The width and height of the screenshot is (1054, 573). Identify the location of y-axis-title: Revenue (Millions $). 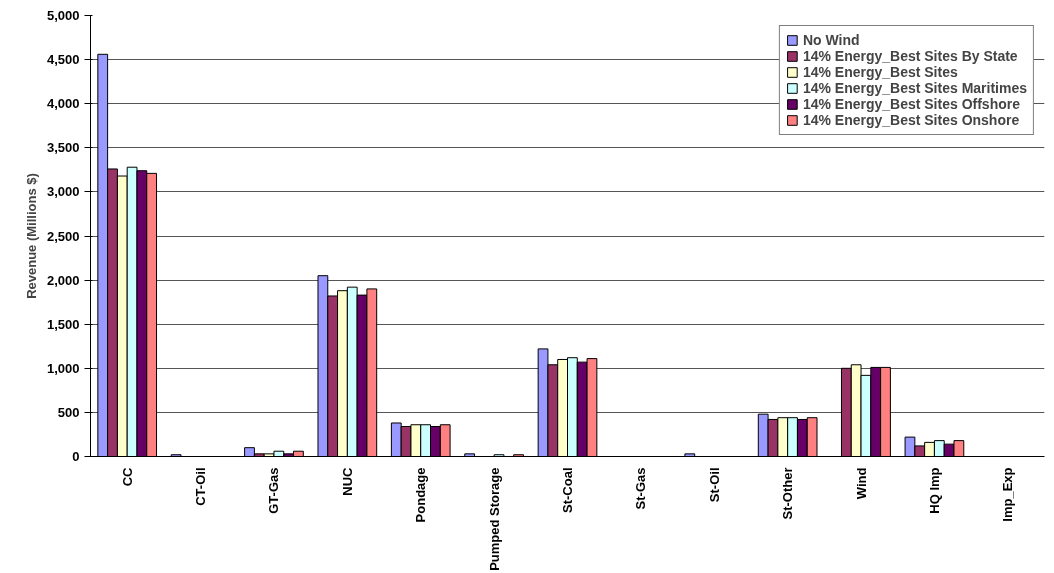
(31, 236).